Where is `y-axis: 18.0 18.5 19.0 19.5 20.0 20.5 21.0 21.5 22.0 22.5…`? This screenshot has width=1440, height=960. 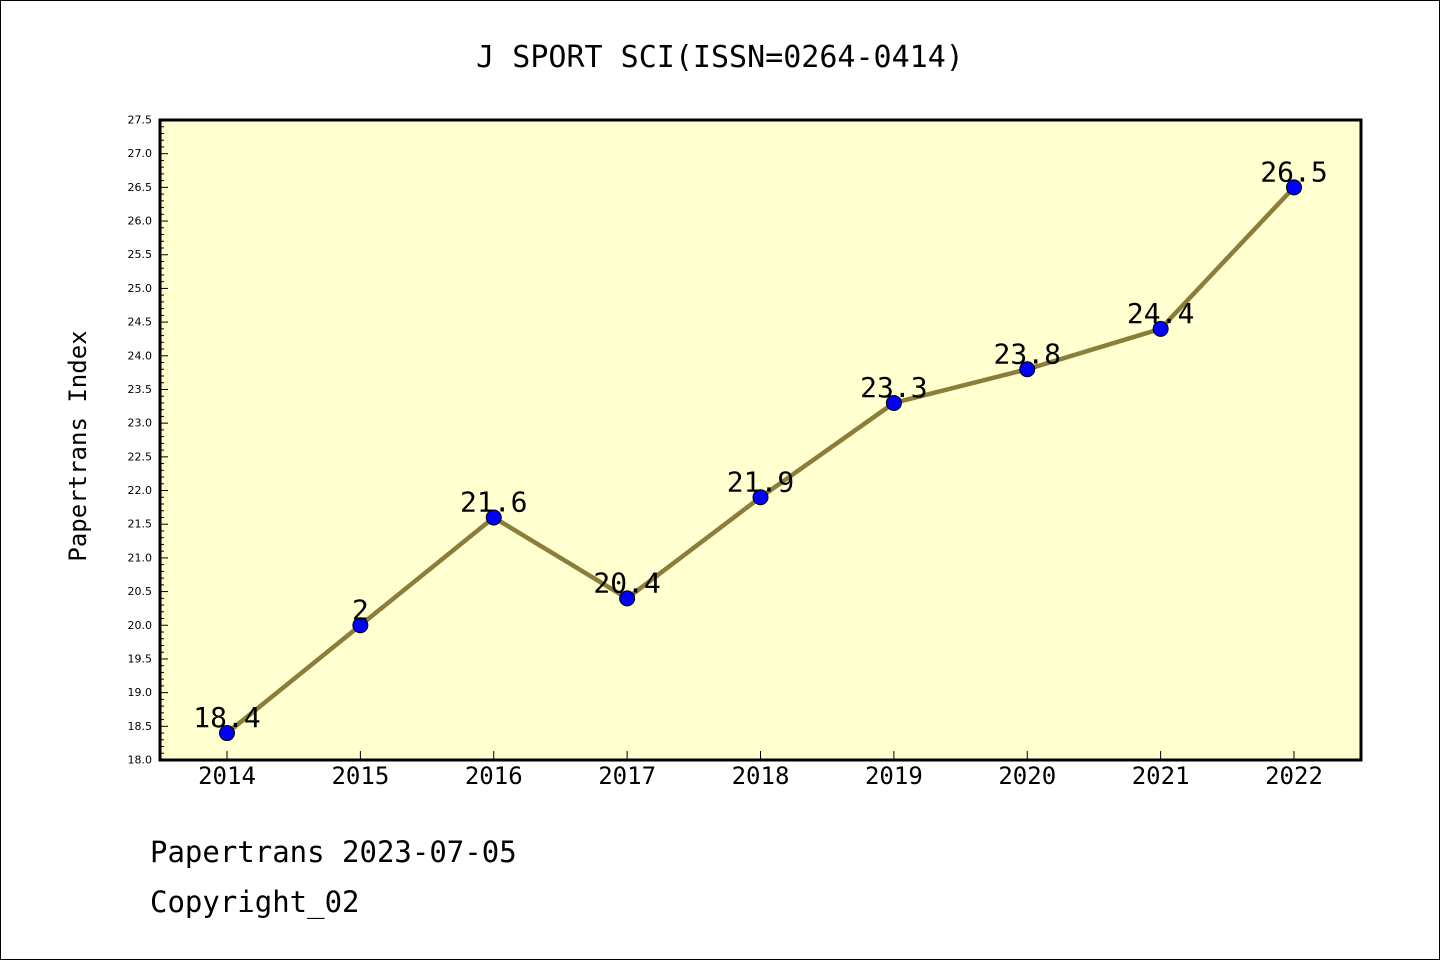 y-axis: 18.0 18.5 19.0 19.5 20.0 20.5 21.0 21.5 22.0 22.5… is located at coordinates (148, 440).